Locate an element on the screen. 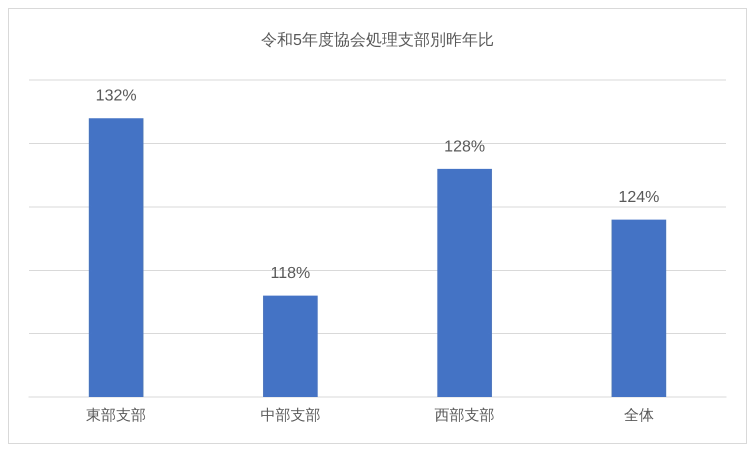  data-label: 118% is located at coordinates (290, 273).